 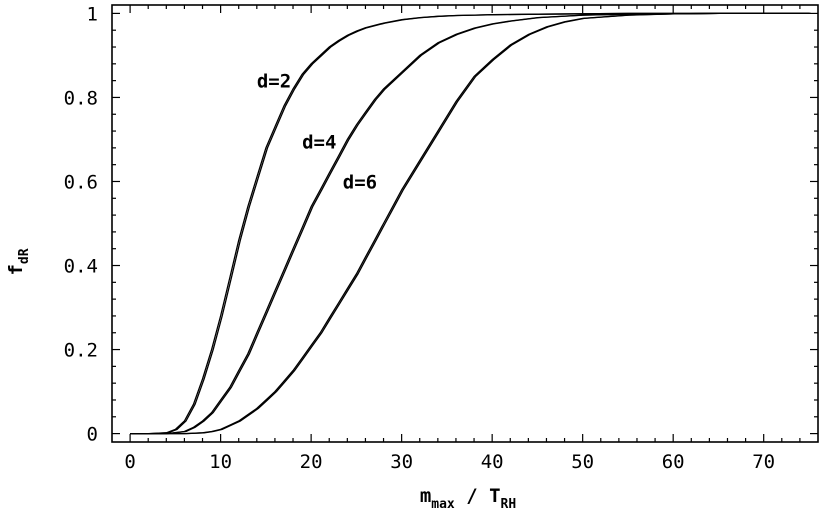 What do you see at coordinates (492, 462) in the screenshot?
I see `x-tick-label: 40` at bounding box center [492, 462].